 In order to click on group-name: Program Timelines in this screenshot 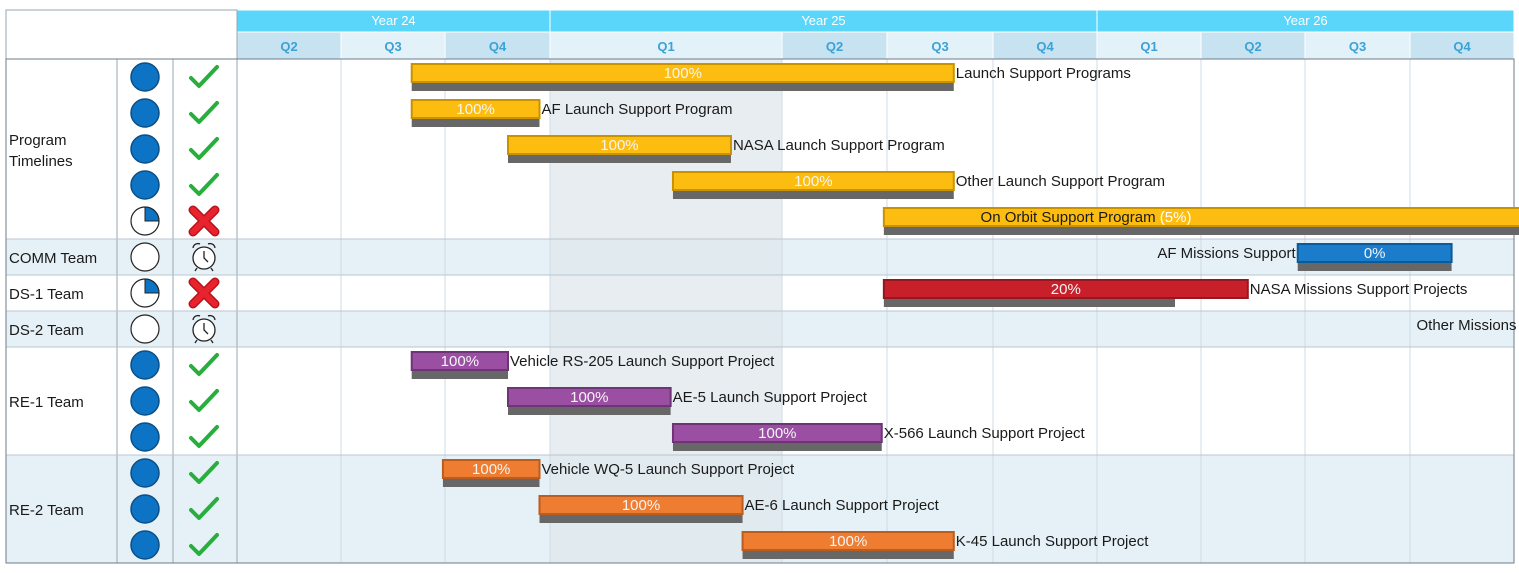, I will do `click(41, 151)`.